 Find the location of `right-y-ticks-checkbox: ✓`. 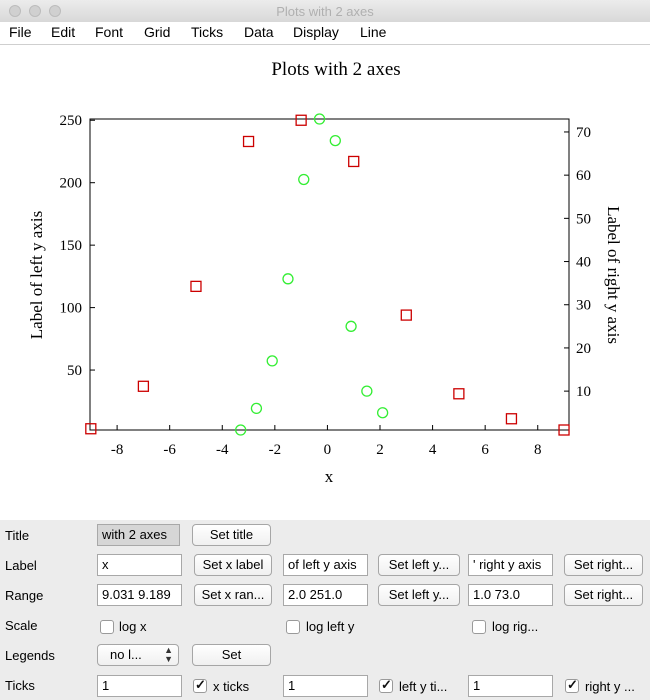

right-y-ticks-checkbox: ✓ is located at coordinates (572, 685).